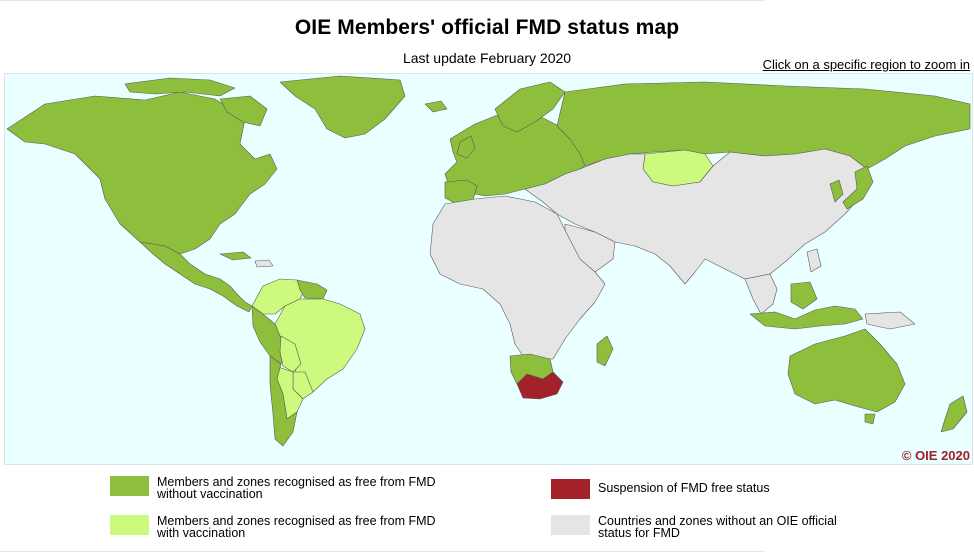 The image size is (974, 554). Describe the element at coordinates (858, 187) in the screenshot. I see `region-japan` at that location.